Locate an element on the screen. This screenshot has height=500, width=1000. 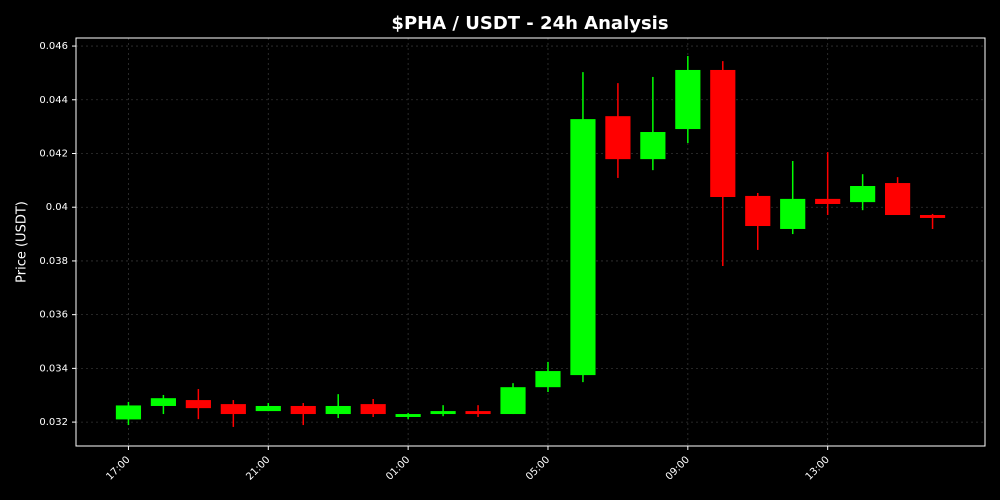
y-tick-label: 0.04 is located at coordinates (57, 207).